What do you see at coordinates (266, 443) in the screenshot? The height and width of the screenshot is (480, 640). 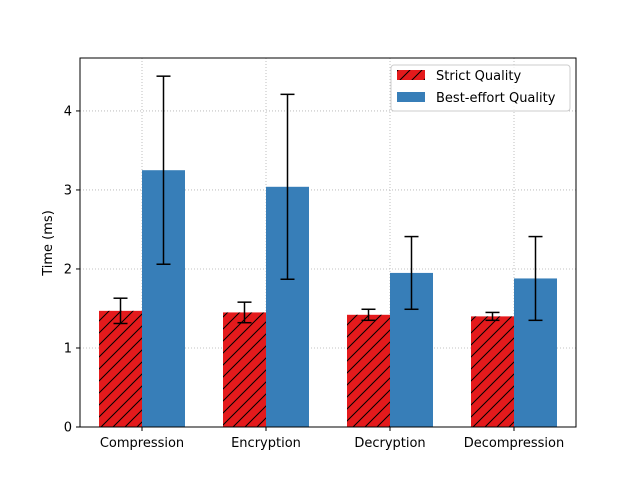 I see `x-tick-label: Encryption` at bounding box center [266, 443].